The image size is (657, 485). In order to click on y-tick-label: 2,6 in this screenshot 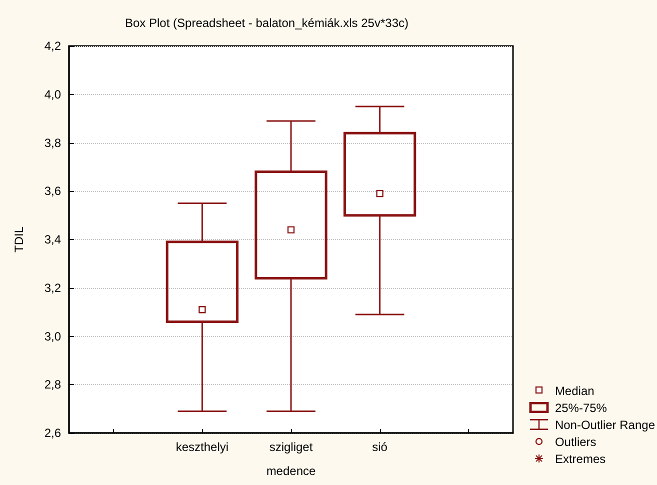, I will do `click(53, 433)`.